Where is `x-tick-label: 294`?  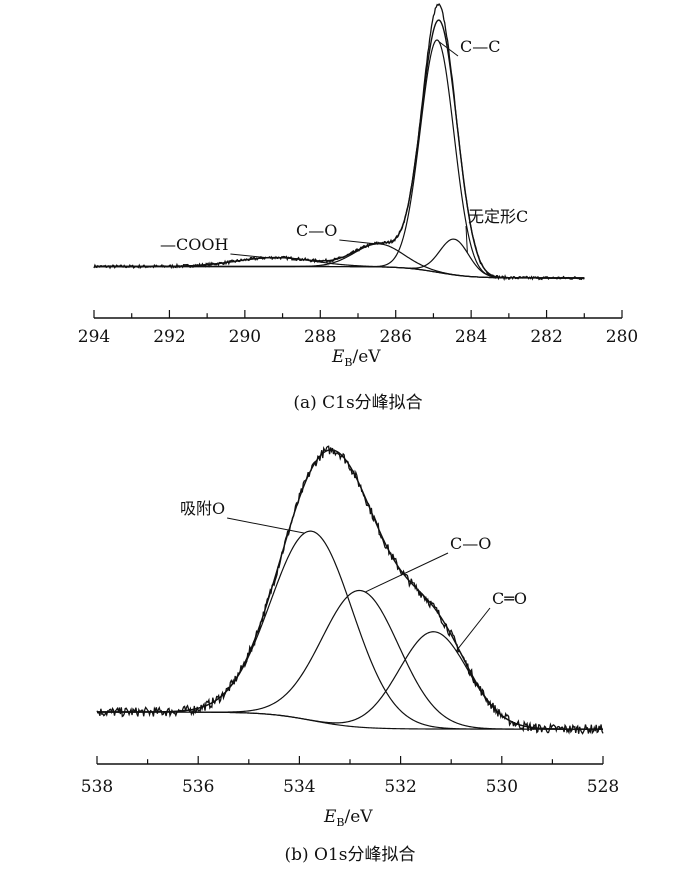
x-tick-label: 294 is located at coordinates (94, 337).